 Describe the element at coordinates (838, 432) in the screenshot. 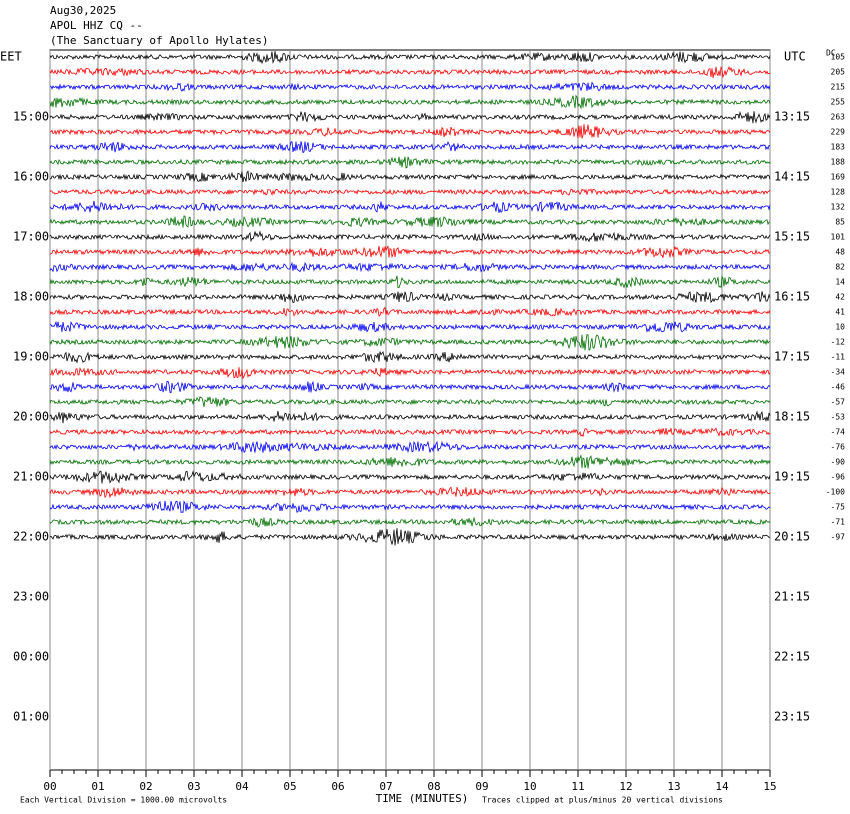

I see `dc-offset: -74` at that location.